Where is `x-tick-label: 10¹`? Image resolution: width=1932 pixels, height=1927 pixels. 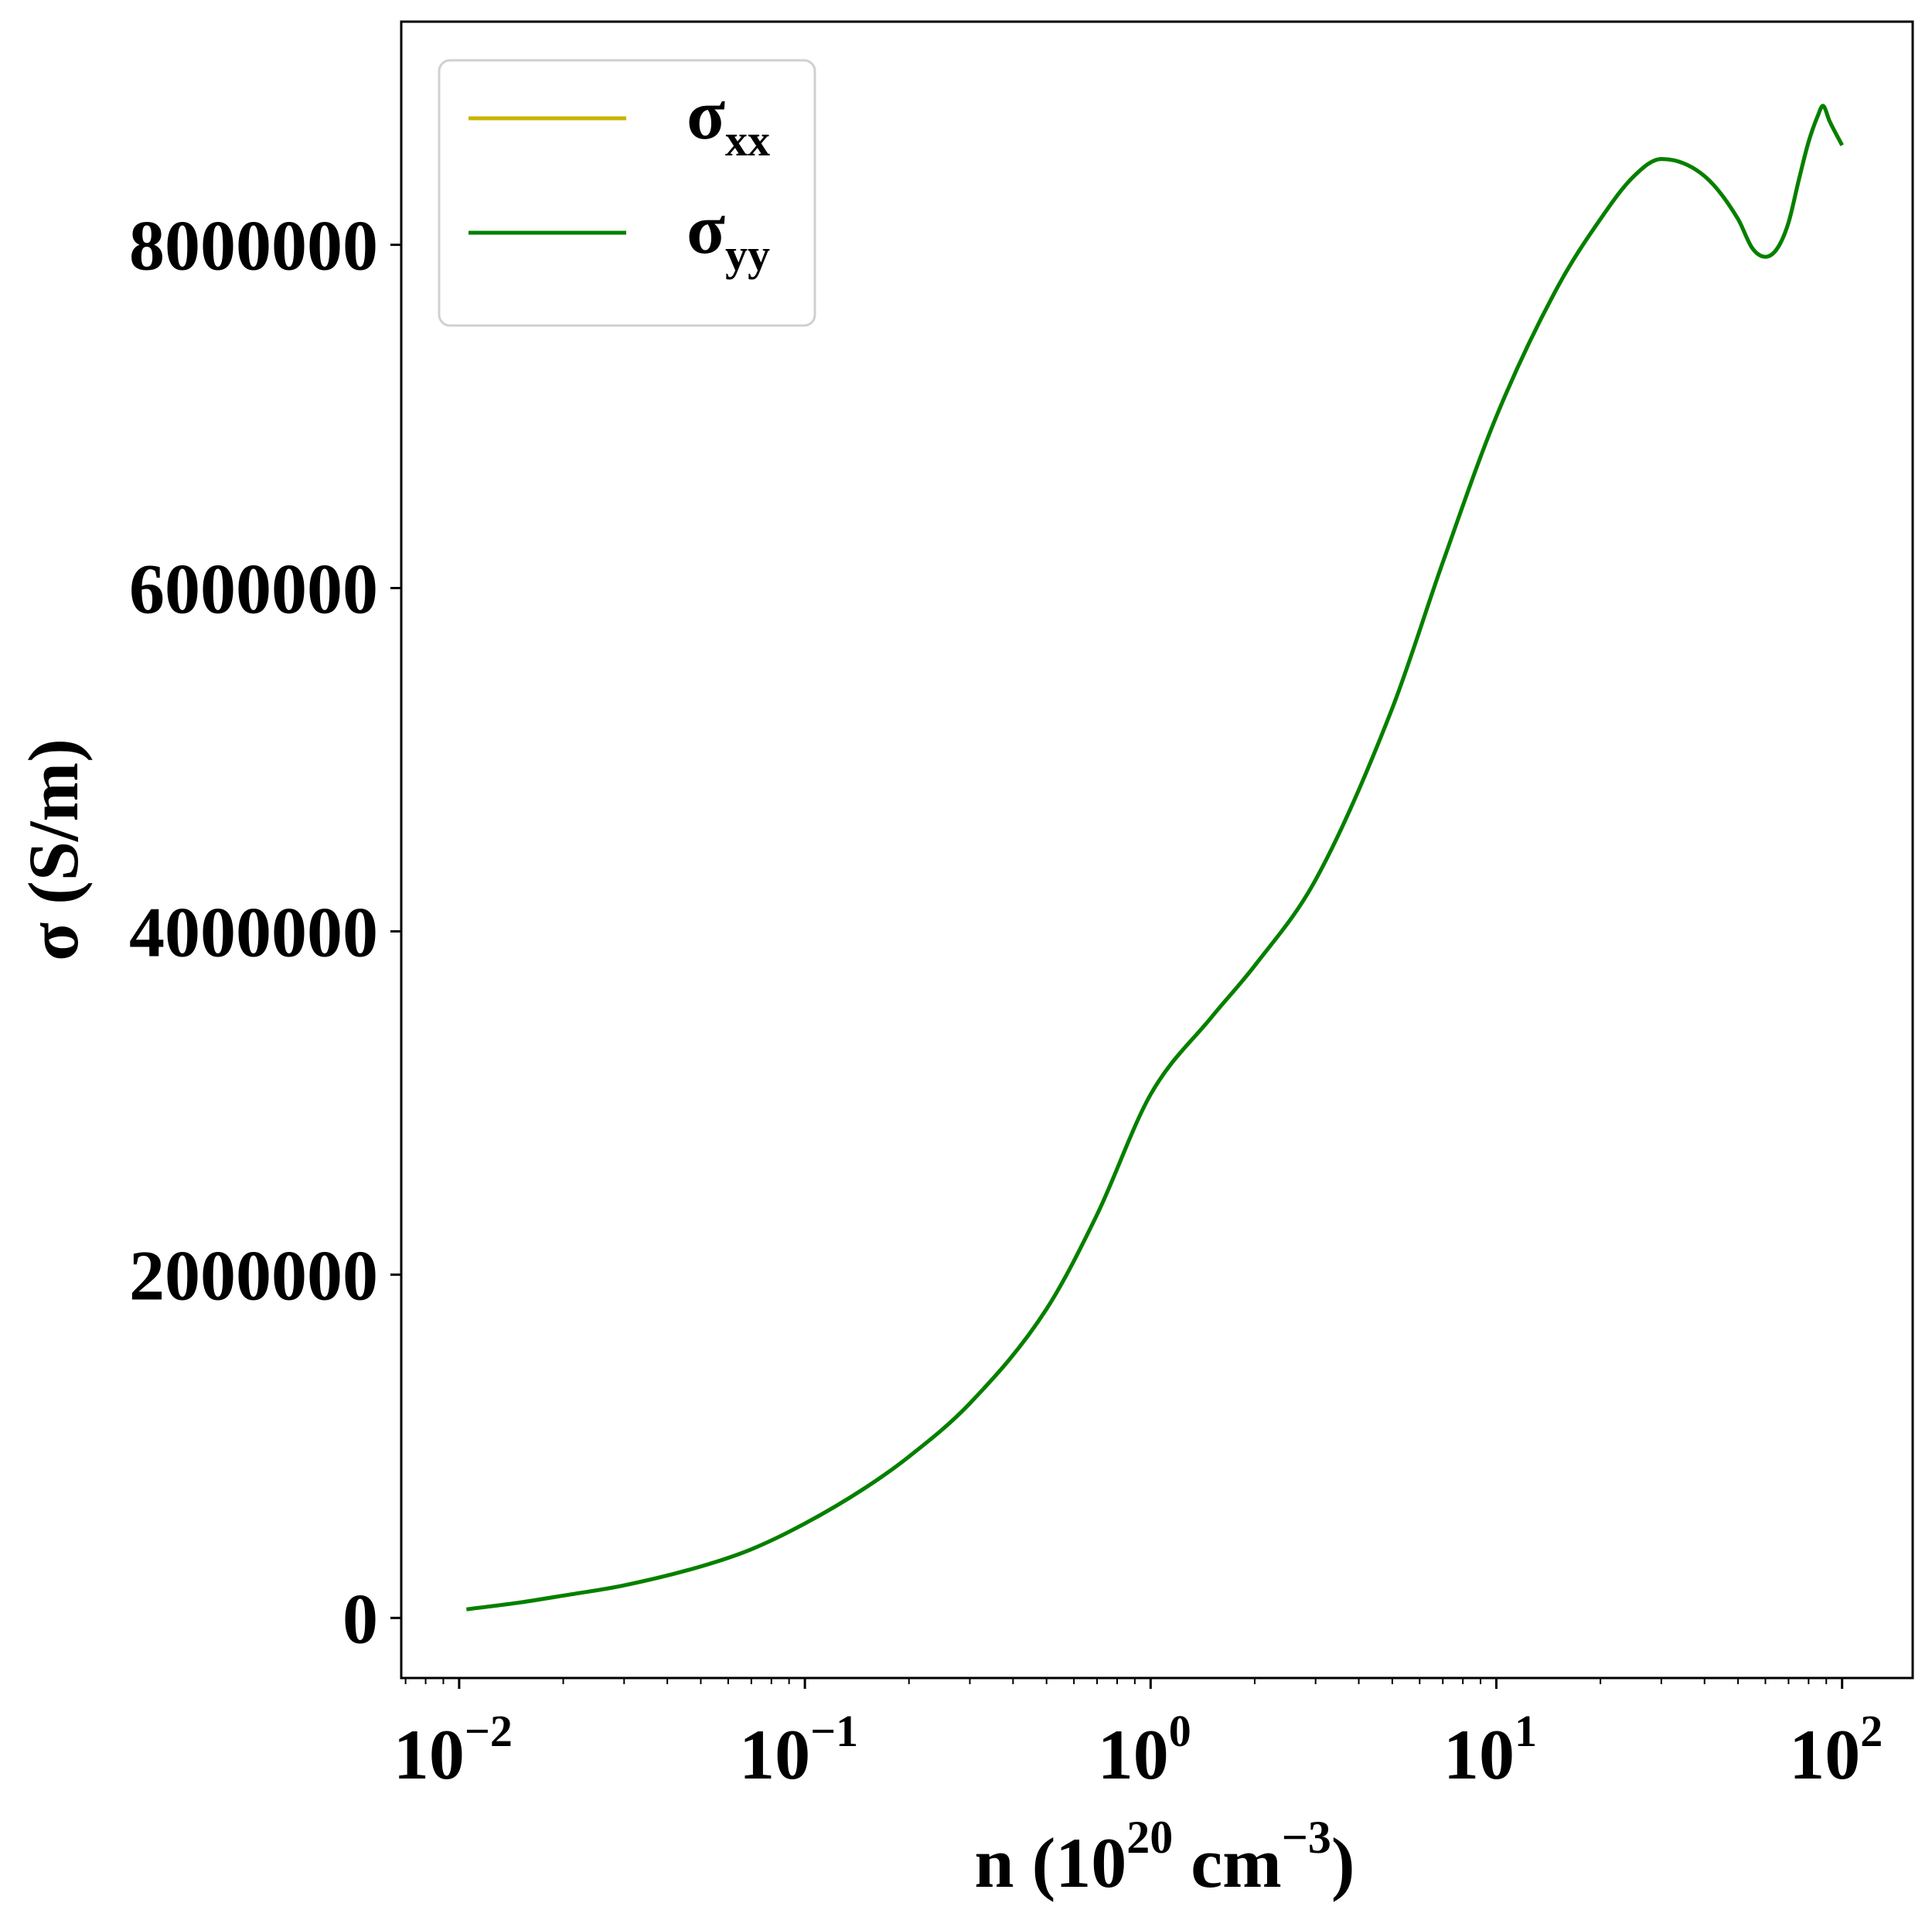
x-tick-label: 10¹ is located at coordinates (1490, 1750).